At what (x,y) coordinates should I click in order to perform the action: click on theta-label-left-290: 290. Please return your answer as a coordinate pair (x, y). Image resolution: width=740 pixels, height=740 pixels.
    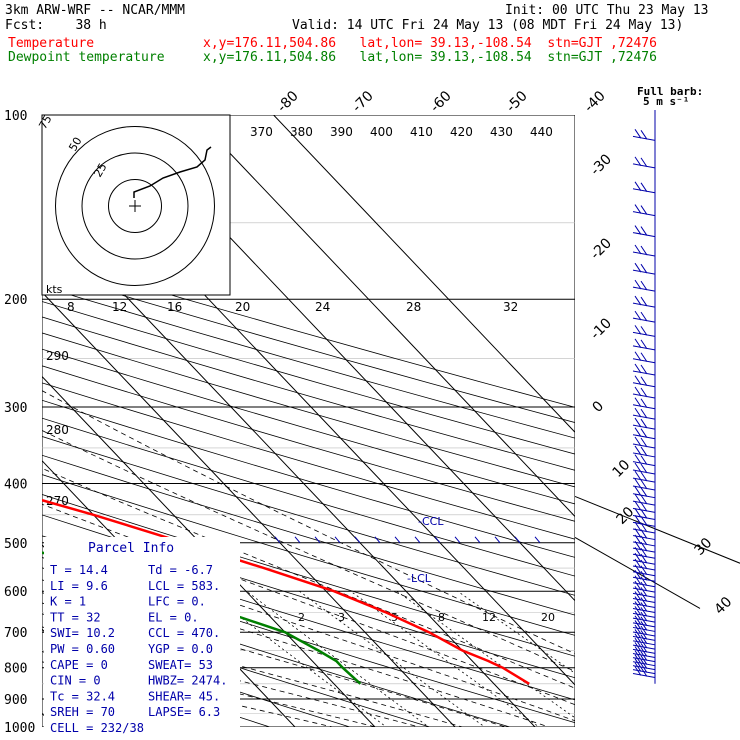
    Looking at the image, I should click on (57, 356).